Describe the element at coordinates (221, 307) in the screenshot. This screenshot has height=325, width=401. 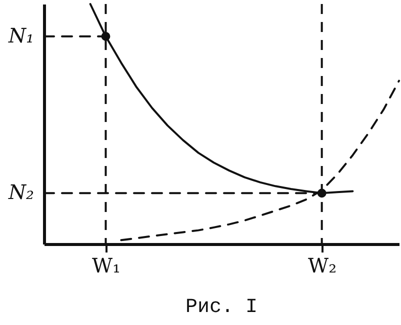
I see `text: Рис. I` at that location.